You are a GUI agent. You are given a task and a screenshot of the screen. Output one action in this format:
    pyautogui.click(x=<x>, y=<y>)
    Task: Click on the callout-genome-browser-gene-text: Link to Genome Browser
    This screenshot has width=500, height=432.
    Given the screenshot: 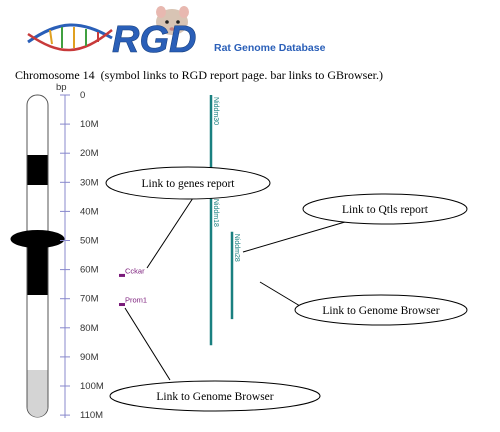 What is the action you would take?
    pyautogui.click(x=214, y=397)
    